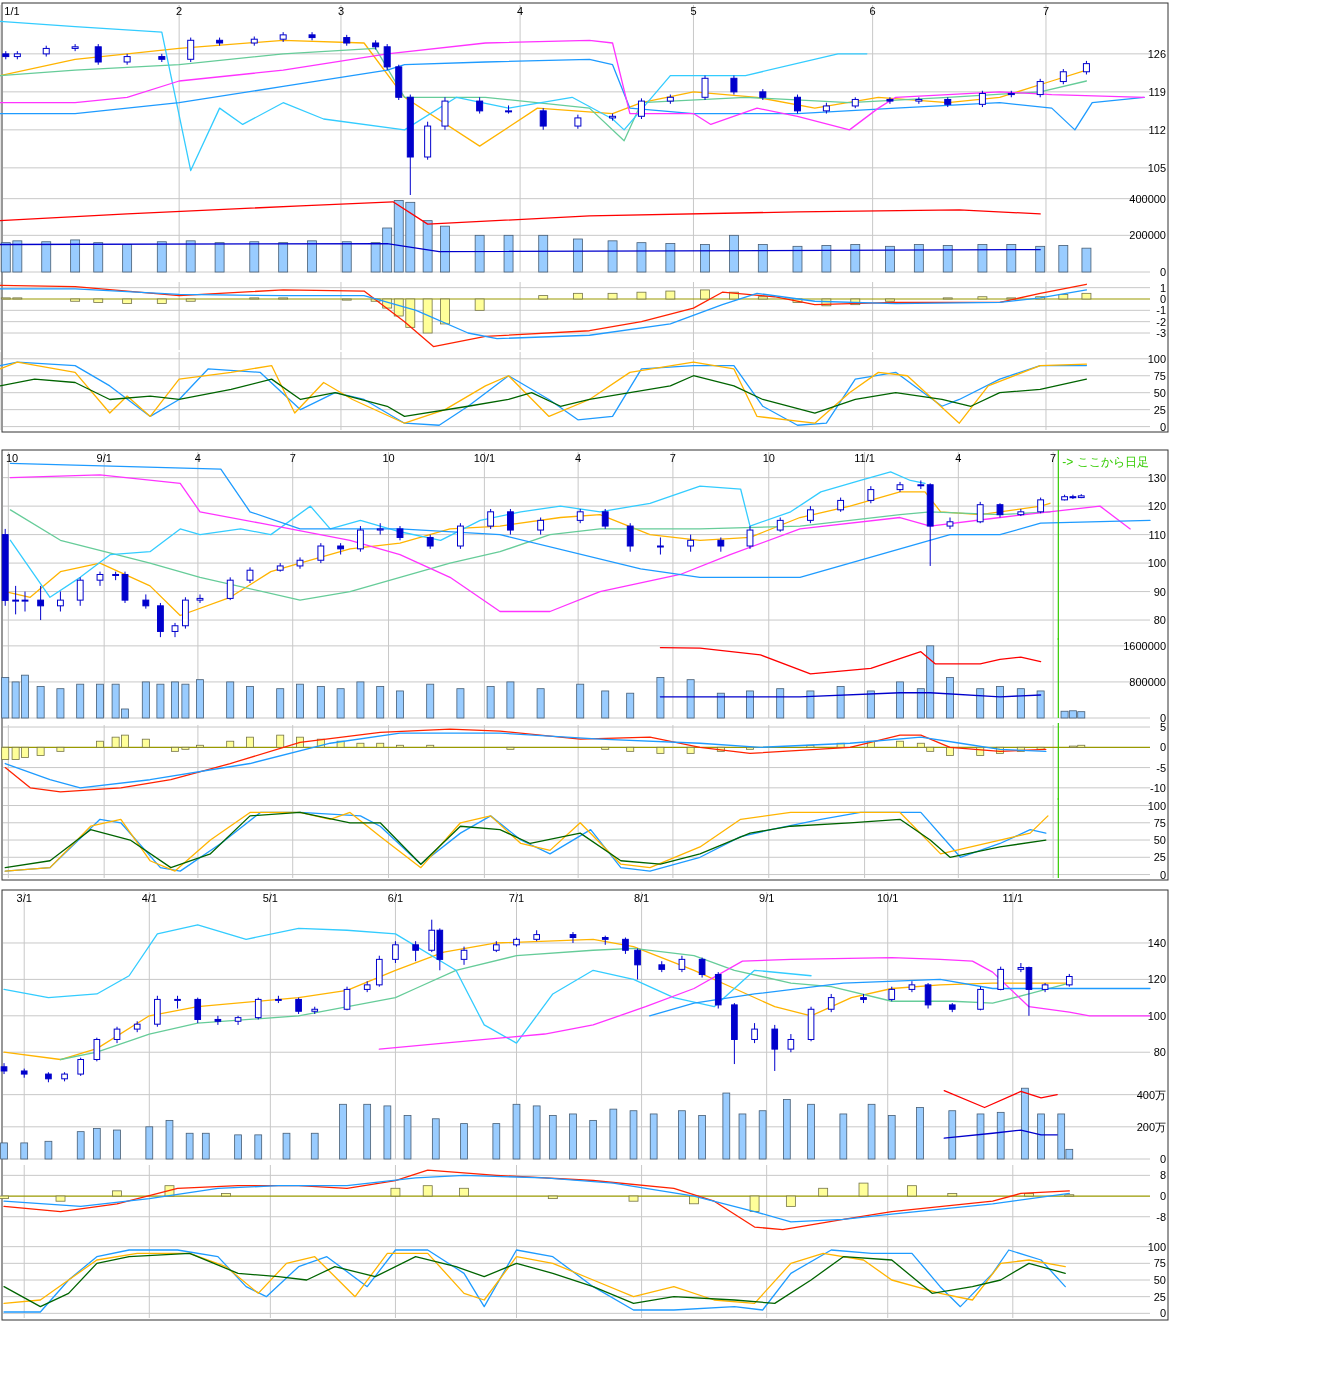  What do you see at coordinates (1161, 321) in the screenshot?
I see `y-tick-label: -2` at bounding box center [1161, 321].